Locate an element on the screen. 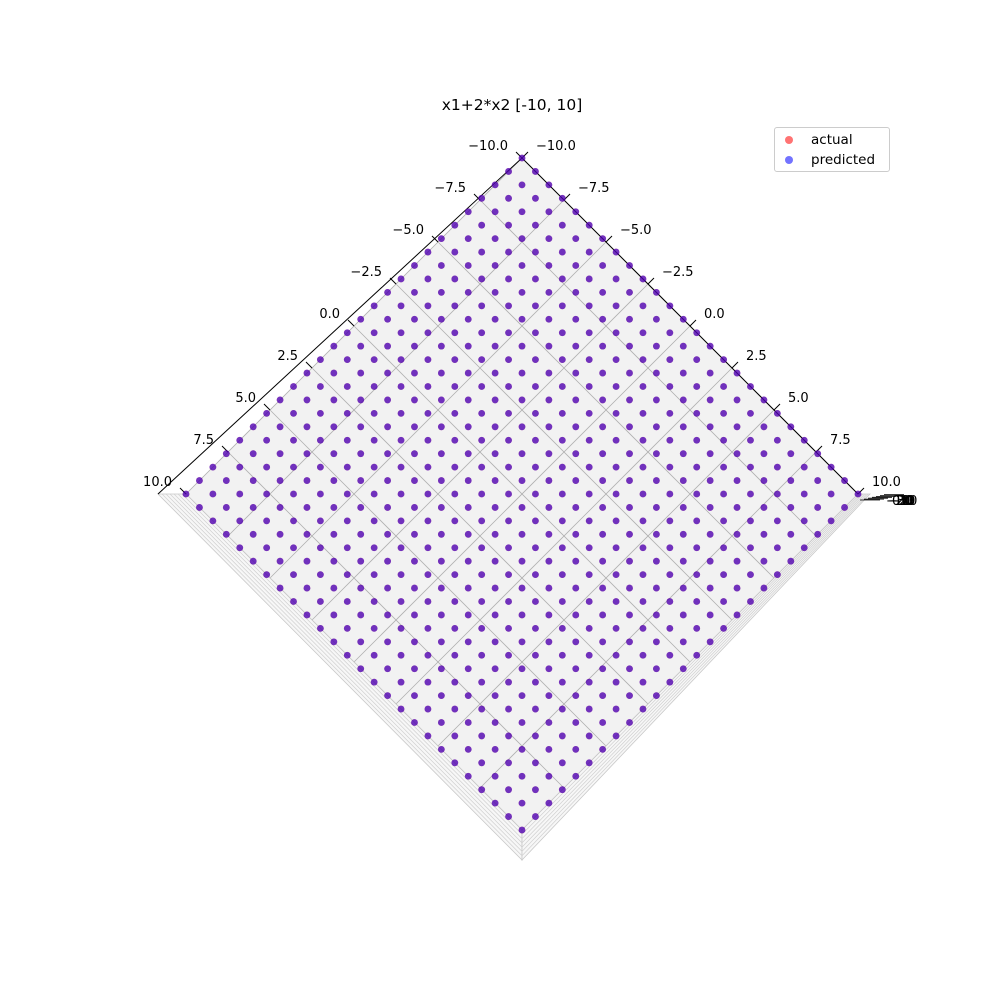  legend-entry-actual: actual is located at coordinates (819, 140).